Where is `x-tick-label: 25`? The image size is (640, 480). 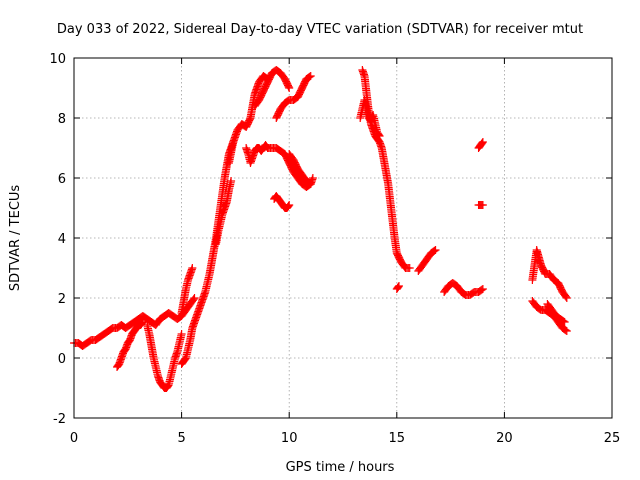 x-tick-label: 25 is located at coordinates (612, 438).